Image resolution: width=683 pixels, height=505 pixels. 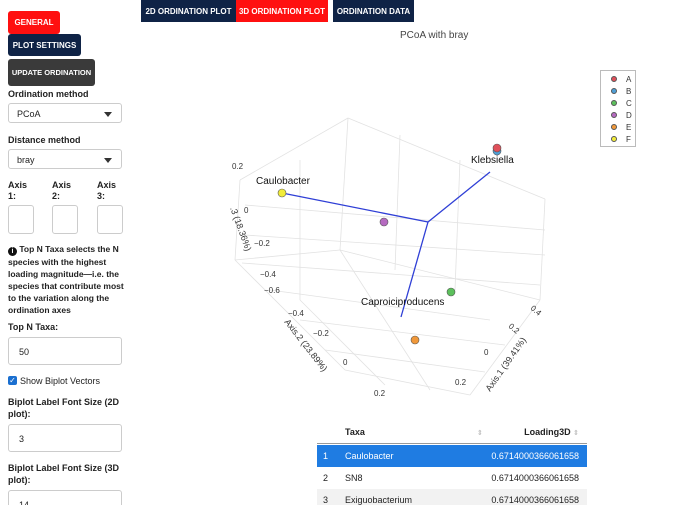 What do you see at coordinates (12, 251) in the screenshot?
I see `info-icon: i` at bounding box center [12, 251].